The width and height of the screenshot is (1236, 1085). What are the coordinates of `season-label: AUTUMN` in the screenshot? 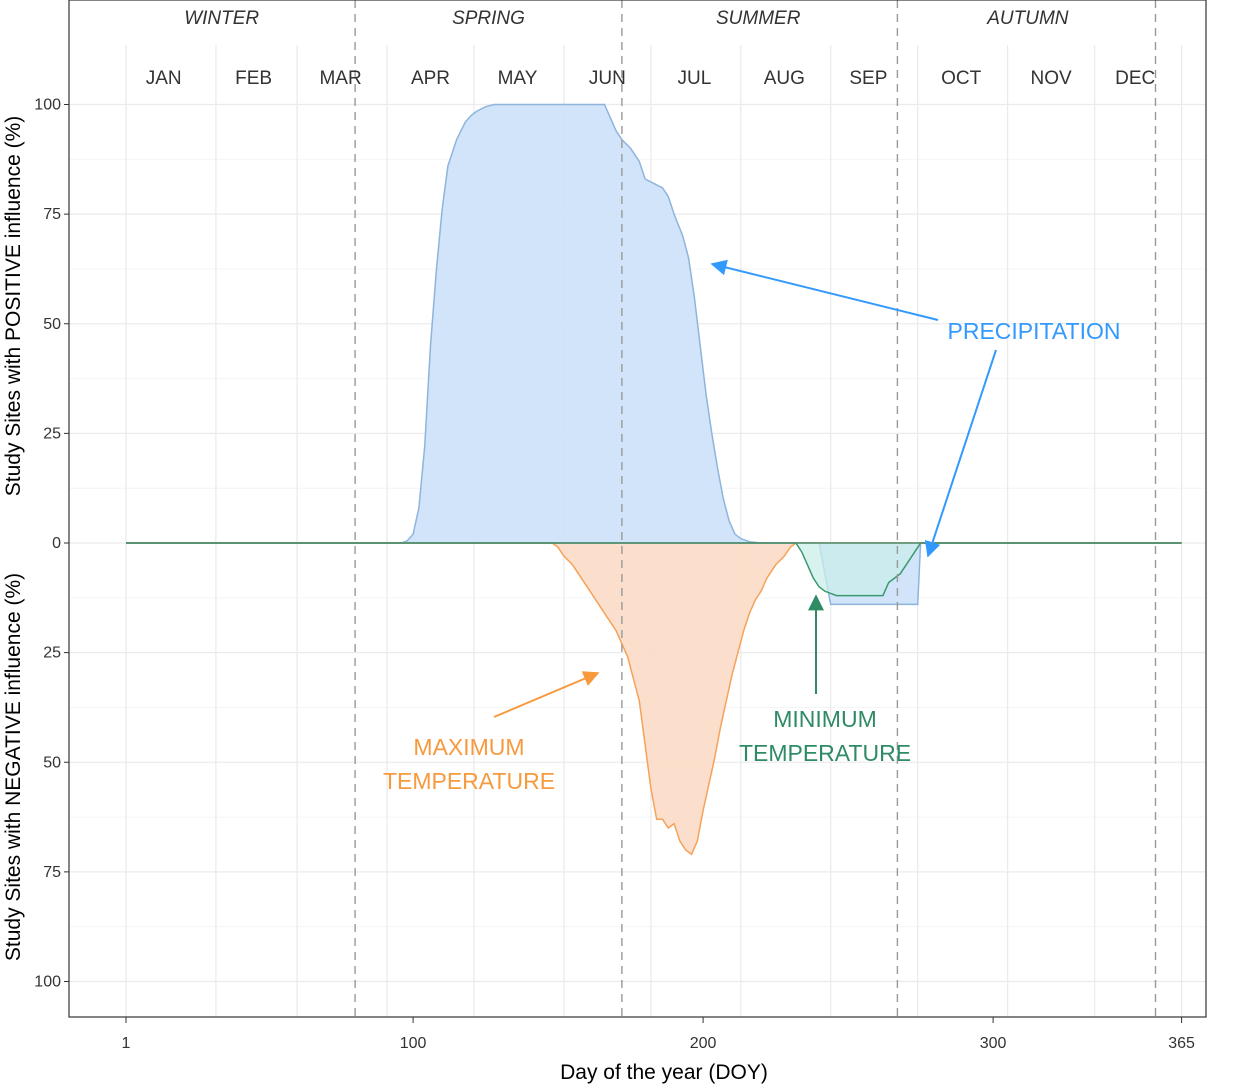 It's located at (1027, 18).